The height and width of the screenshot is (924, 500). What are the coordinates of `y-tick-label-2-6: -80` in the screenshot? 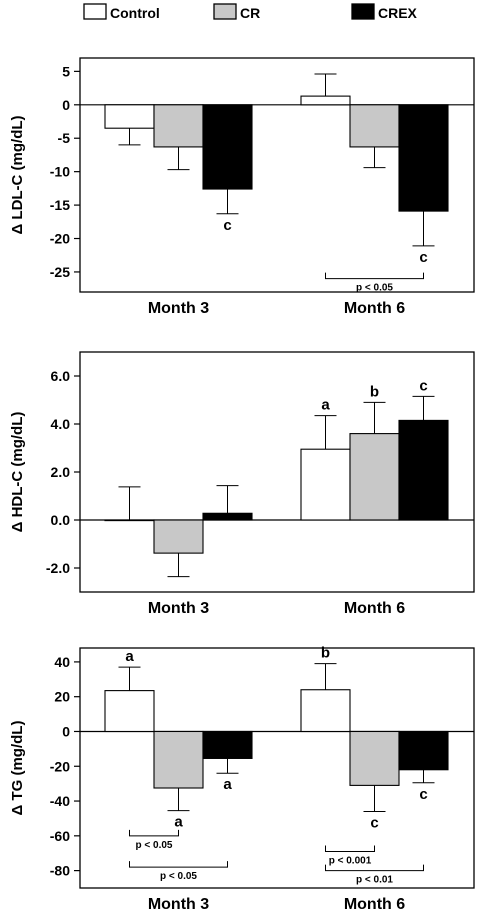 It's located at (60, 871).